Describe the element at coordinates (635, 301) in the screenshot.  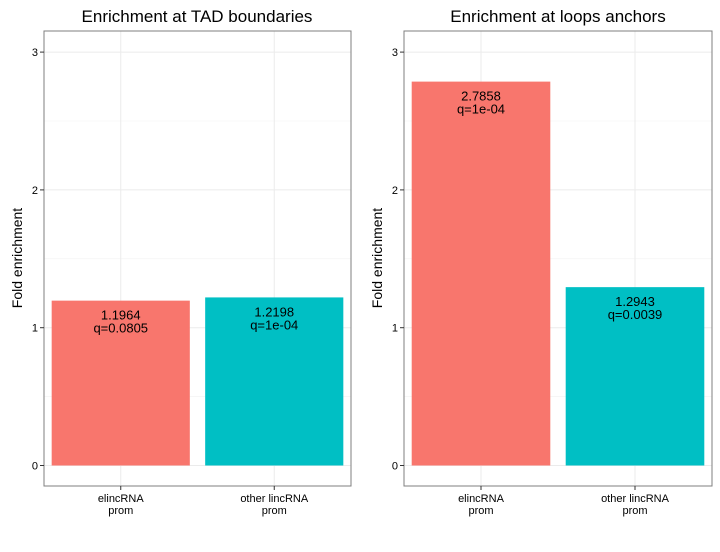
I see `bar-value-label: 1.2943` at that location.